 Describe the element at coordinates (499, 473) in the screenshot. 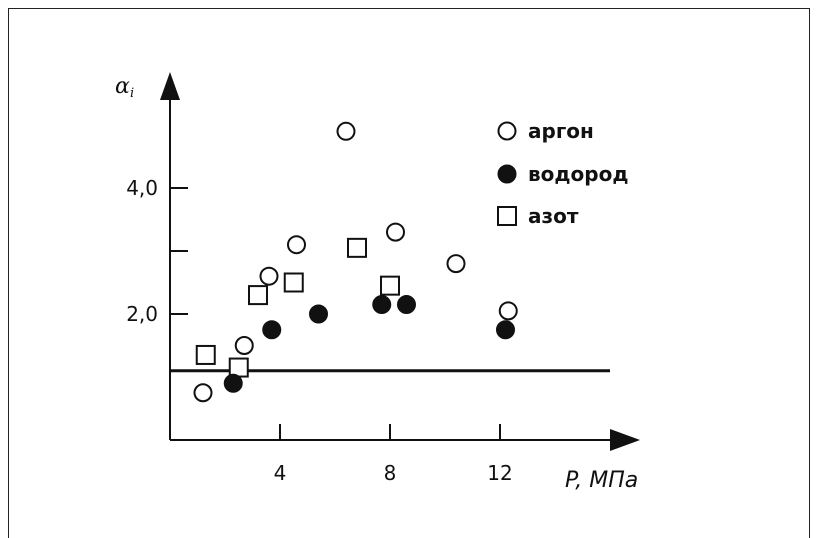

I see `x-tick-label: 12` at that location.